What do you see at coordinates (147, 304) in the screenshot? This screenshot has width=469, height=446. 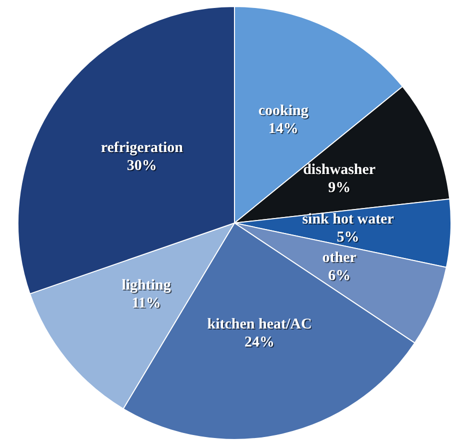 I see `data-label: 11%` at bounding box center [147, 304].